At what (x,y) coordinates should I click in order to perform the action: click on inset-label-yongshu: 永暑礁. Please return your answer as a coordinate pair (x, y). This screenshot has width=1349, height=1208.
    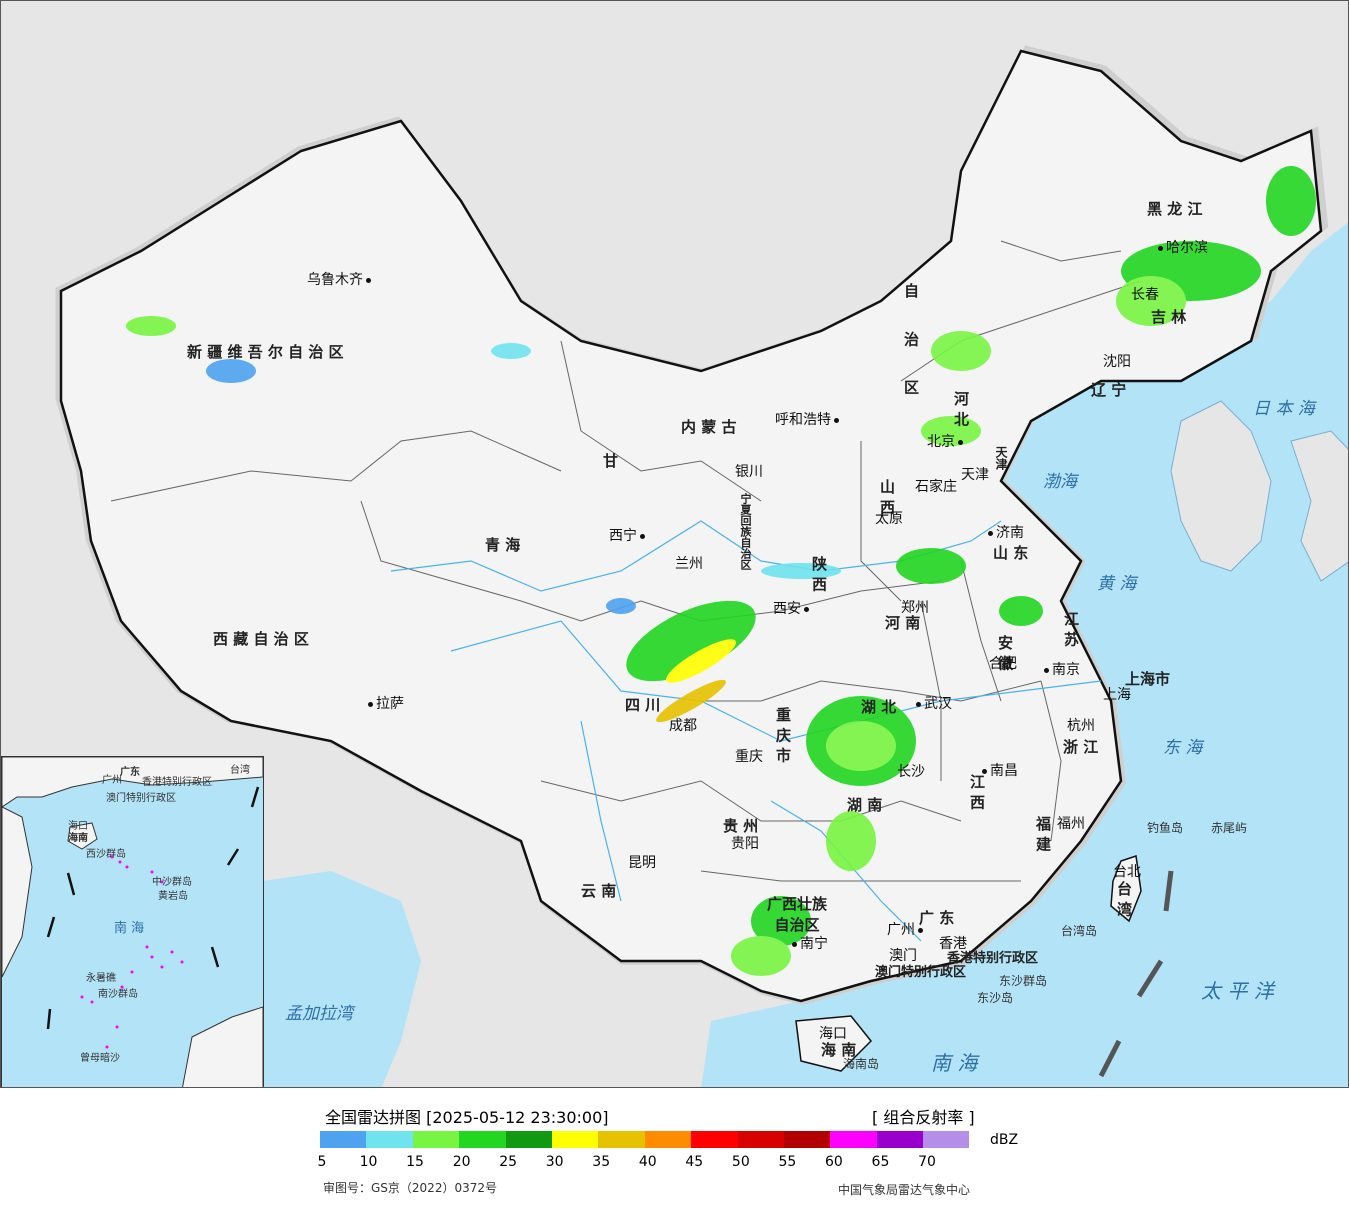
    Looking at the image, I should click on (101, 978).